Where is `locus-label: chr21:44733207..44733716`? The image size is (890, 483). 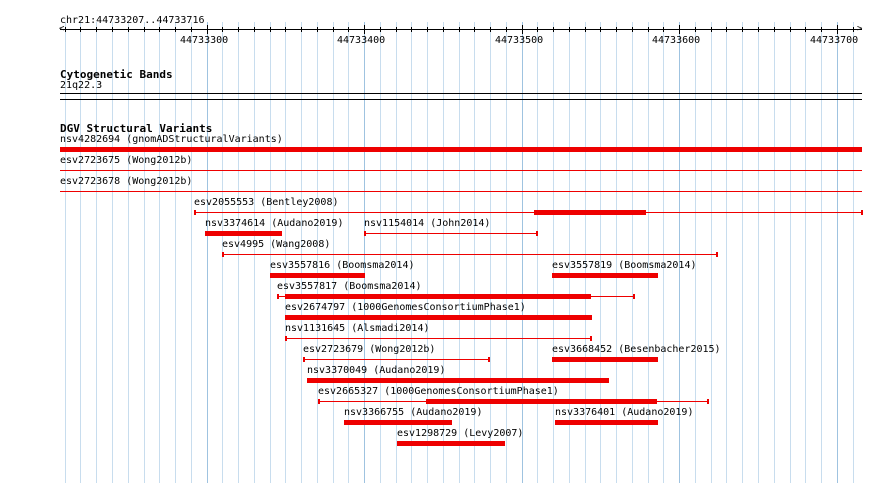 locus-label: chr21:44733207..44733716 is located at coordinates (132, 20).